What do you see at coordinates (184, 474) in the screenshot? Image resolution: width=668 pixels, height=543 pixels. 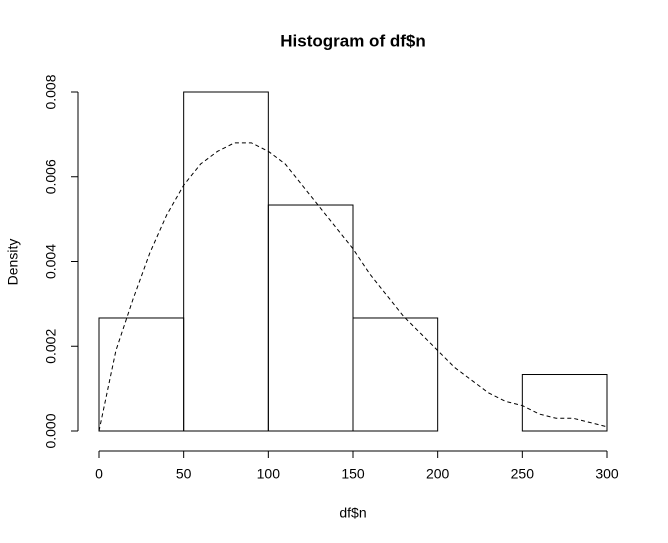 I see `x-tick-label: 50` at bounding box center [184, 474].